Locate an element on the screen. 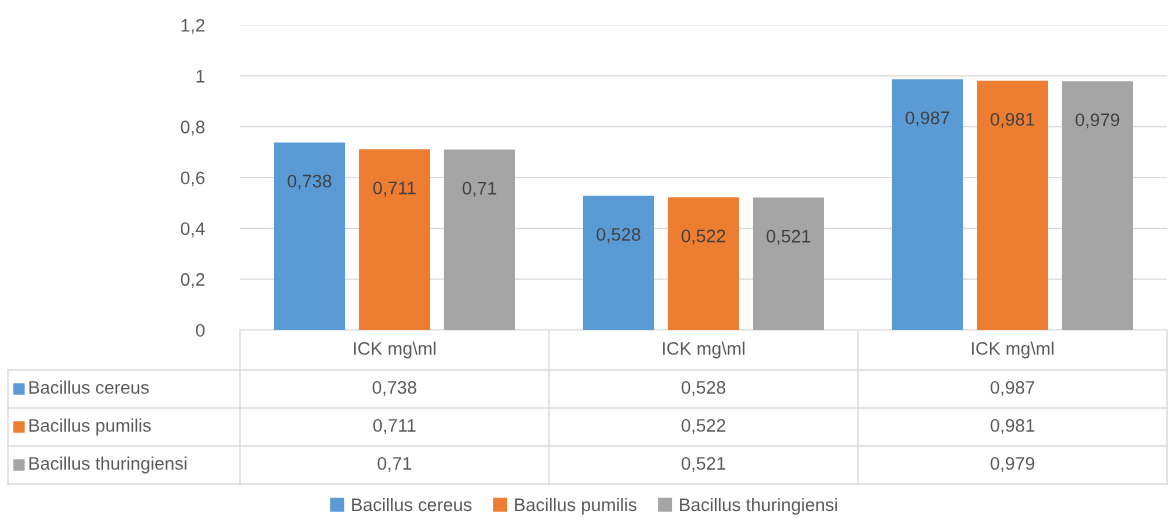 This screenshot has width=1169, height=531. y-tick-label: 0 is located at coordinates (200, 330).